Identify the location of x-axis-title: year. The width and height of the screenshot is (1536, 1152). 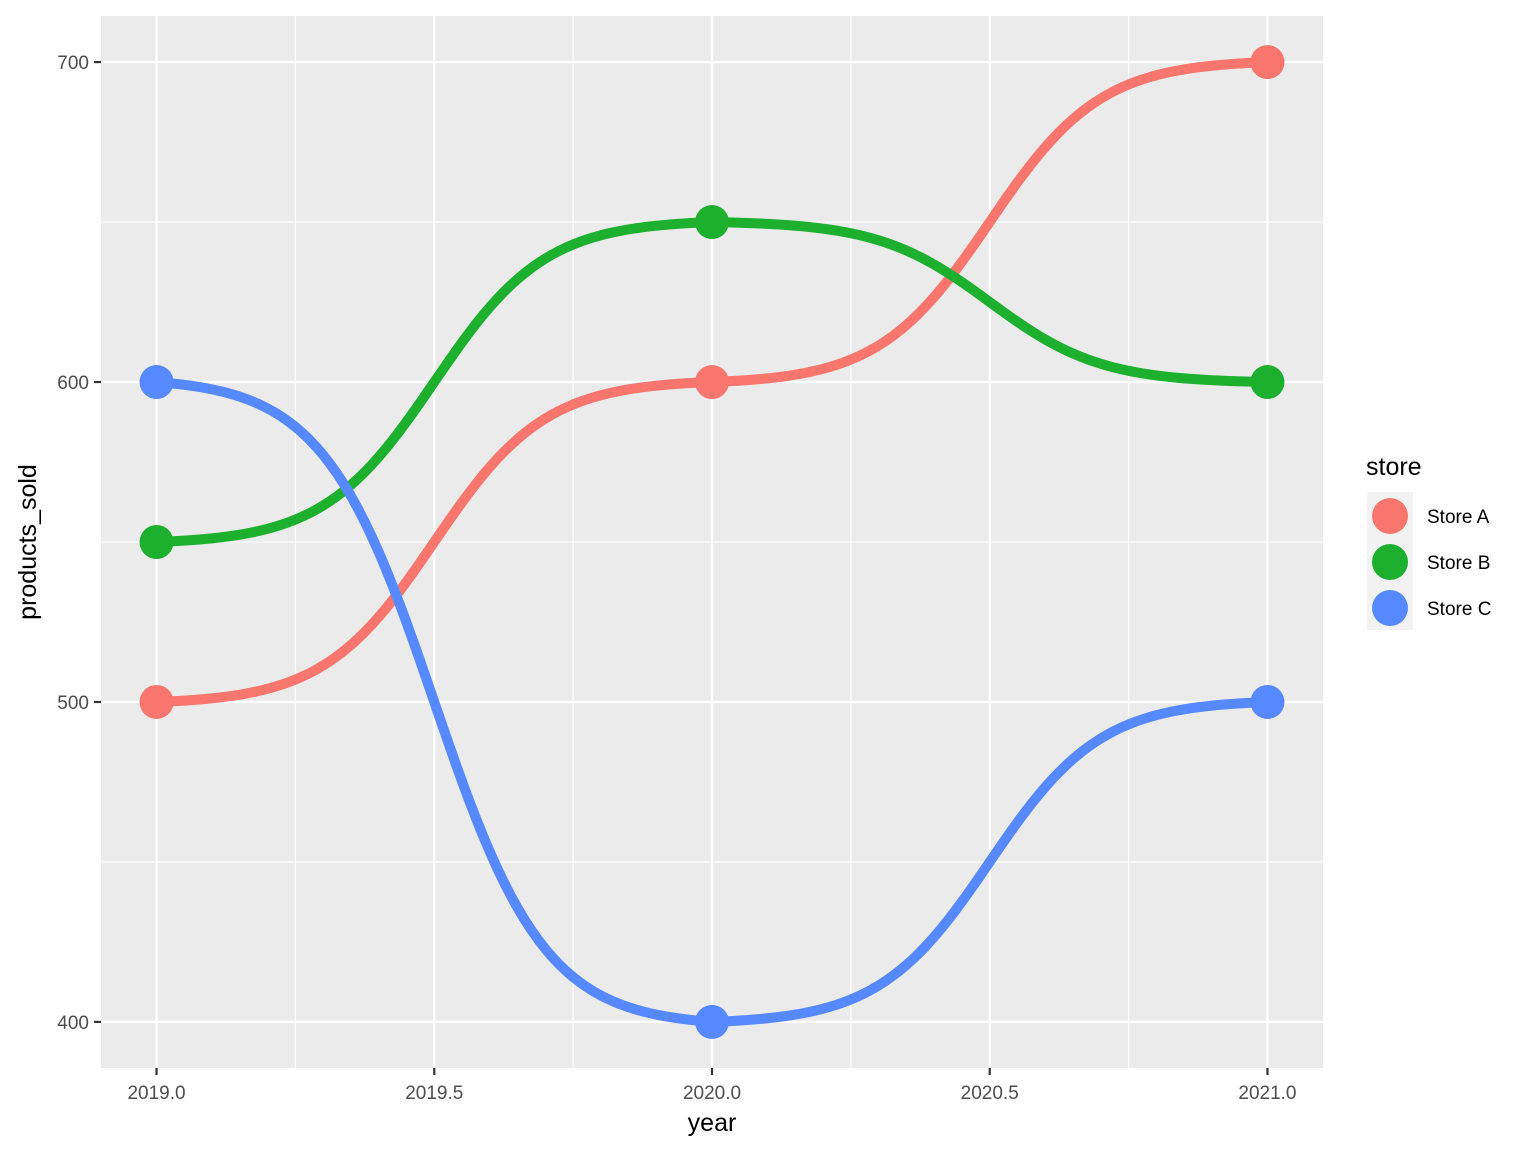
(712, 1123).